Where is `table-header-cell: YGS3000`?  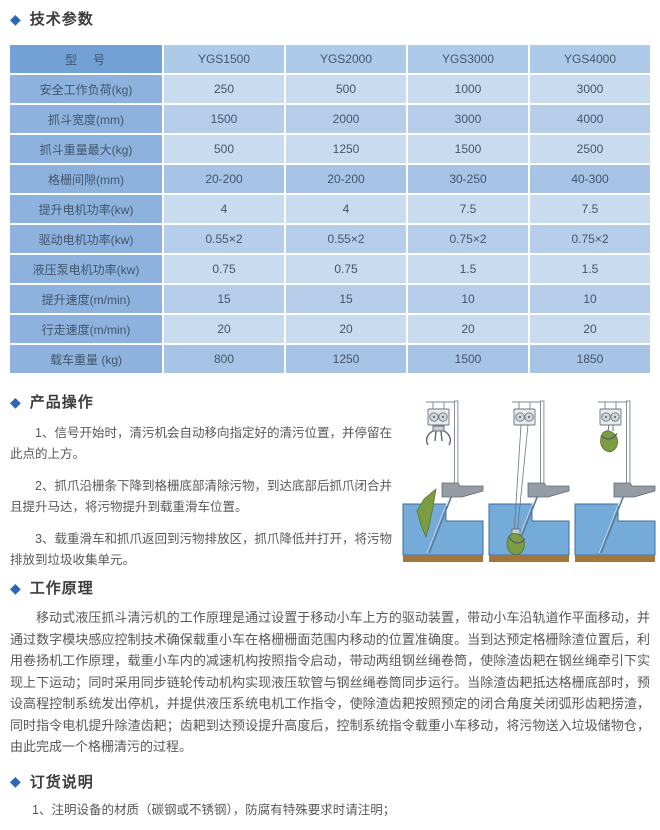 table-header-cell: YGS3000 is located at coordinates (468, 59).